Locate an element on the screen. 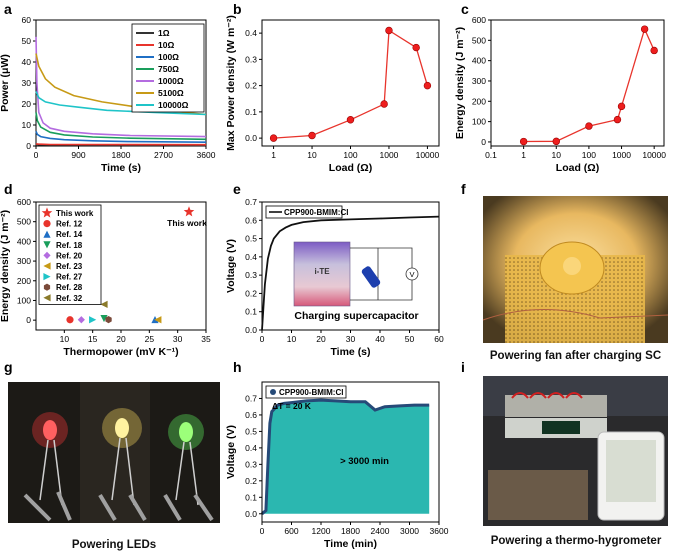 The width and height of the screenshot is (676, 557). legend-label: Ref. 23 is located at coordinates (69, 266).